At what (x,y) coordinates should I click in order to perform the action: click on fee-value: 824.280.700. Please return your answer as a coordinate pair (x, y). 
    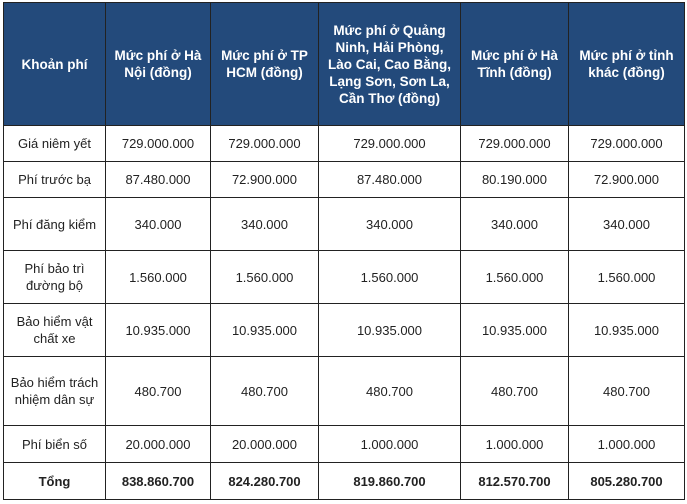
    Looking at the image, I should click on (264, 481).